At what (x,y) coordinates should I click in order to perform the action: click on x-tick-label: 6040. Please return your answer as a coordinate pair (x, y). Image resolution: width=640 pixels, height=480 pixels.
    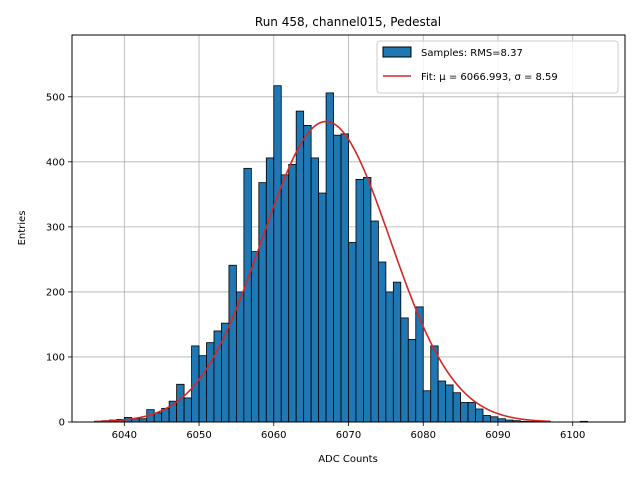
    Looking at the image, I should click on (124, 435).